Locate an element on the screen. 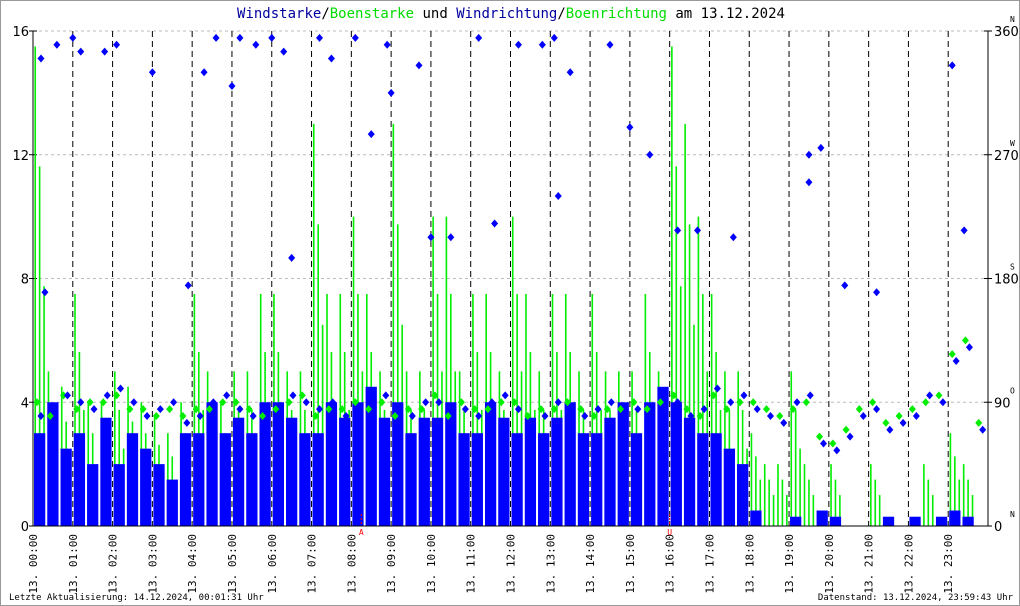  y2-tick-label: 360 is located at coordinates (1006, 32).